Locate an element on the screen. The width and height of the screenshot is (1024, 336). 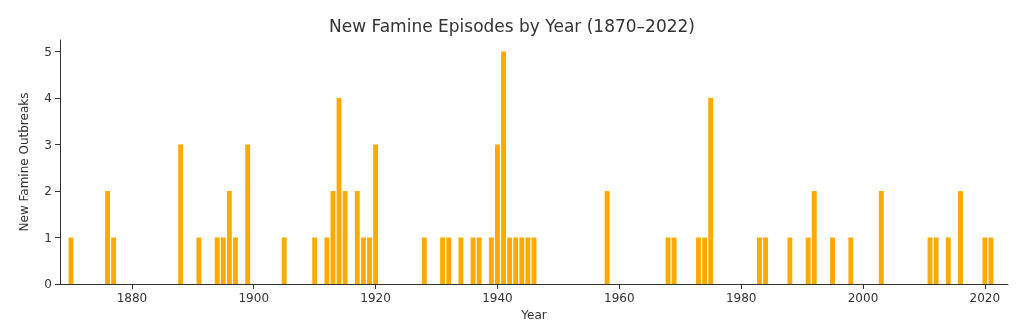
x-tick-label: 2020 is located at coordinates (985, 298).